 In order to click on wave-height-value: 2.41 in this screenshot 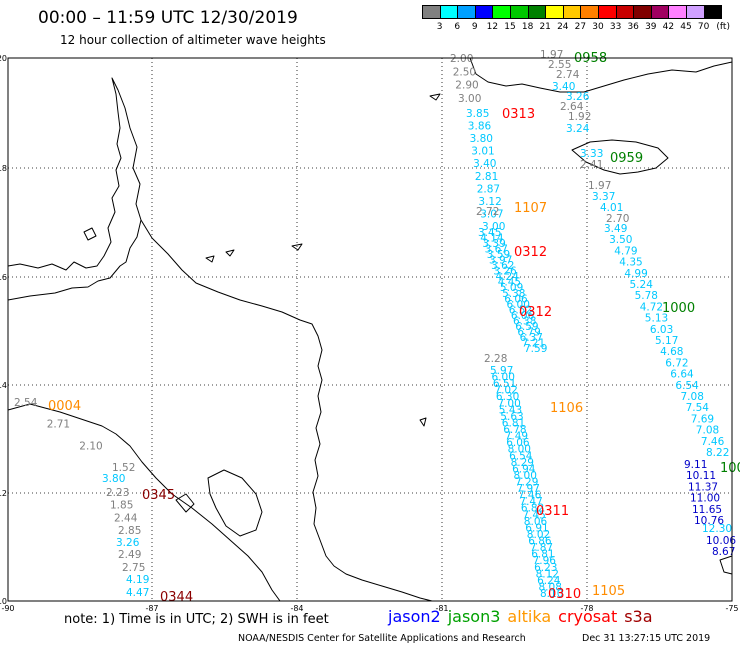, I will do `click(591, 165)`.